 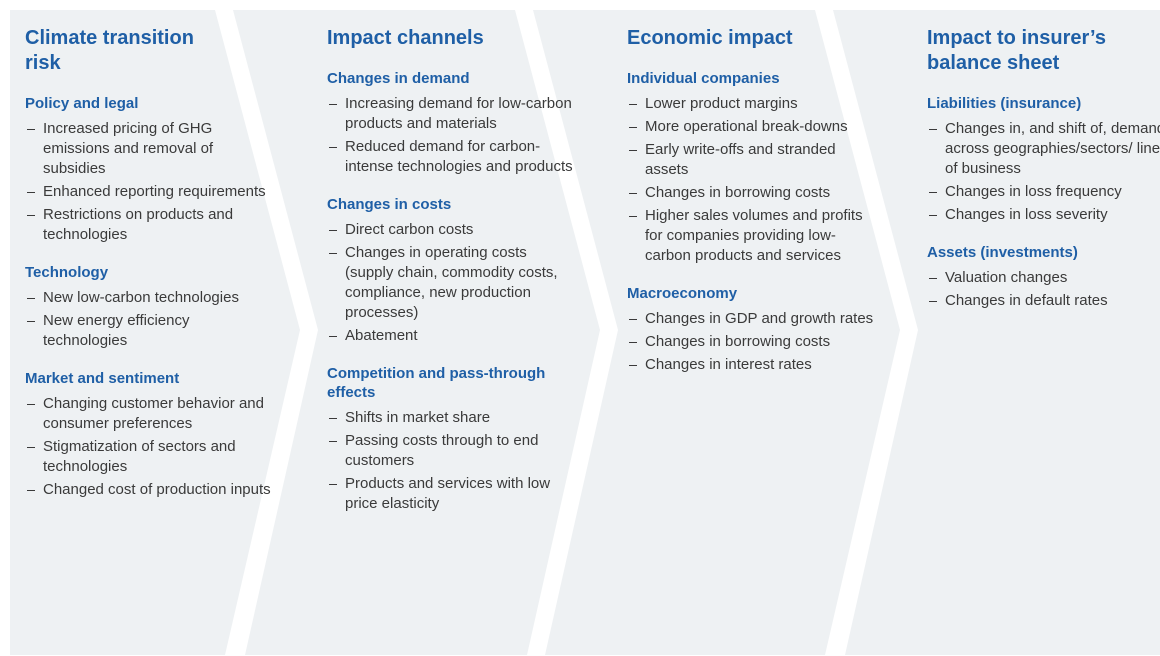 What do you see at coordinates (1016, 50) in the screenshot?
I see `column-title: Impact to insurer’s balance sheet` at bounding box center [1016, 50].